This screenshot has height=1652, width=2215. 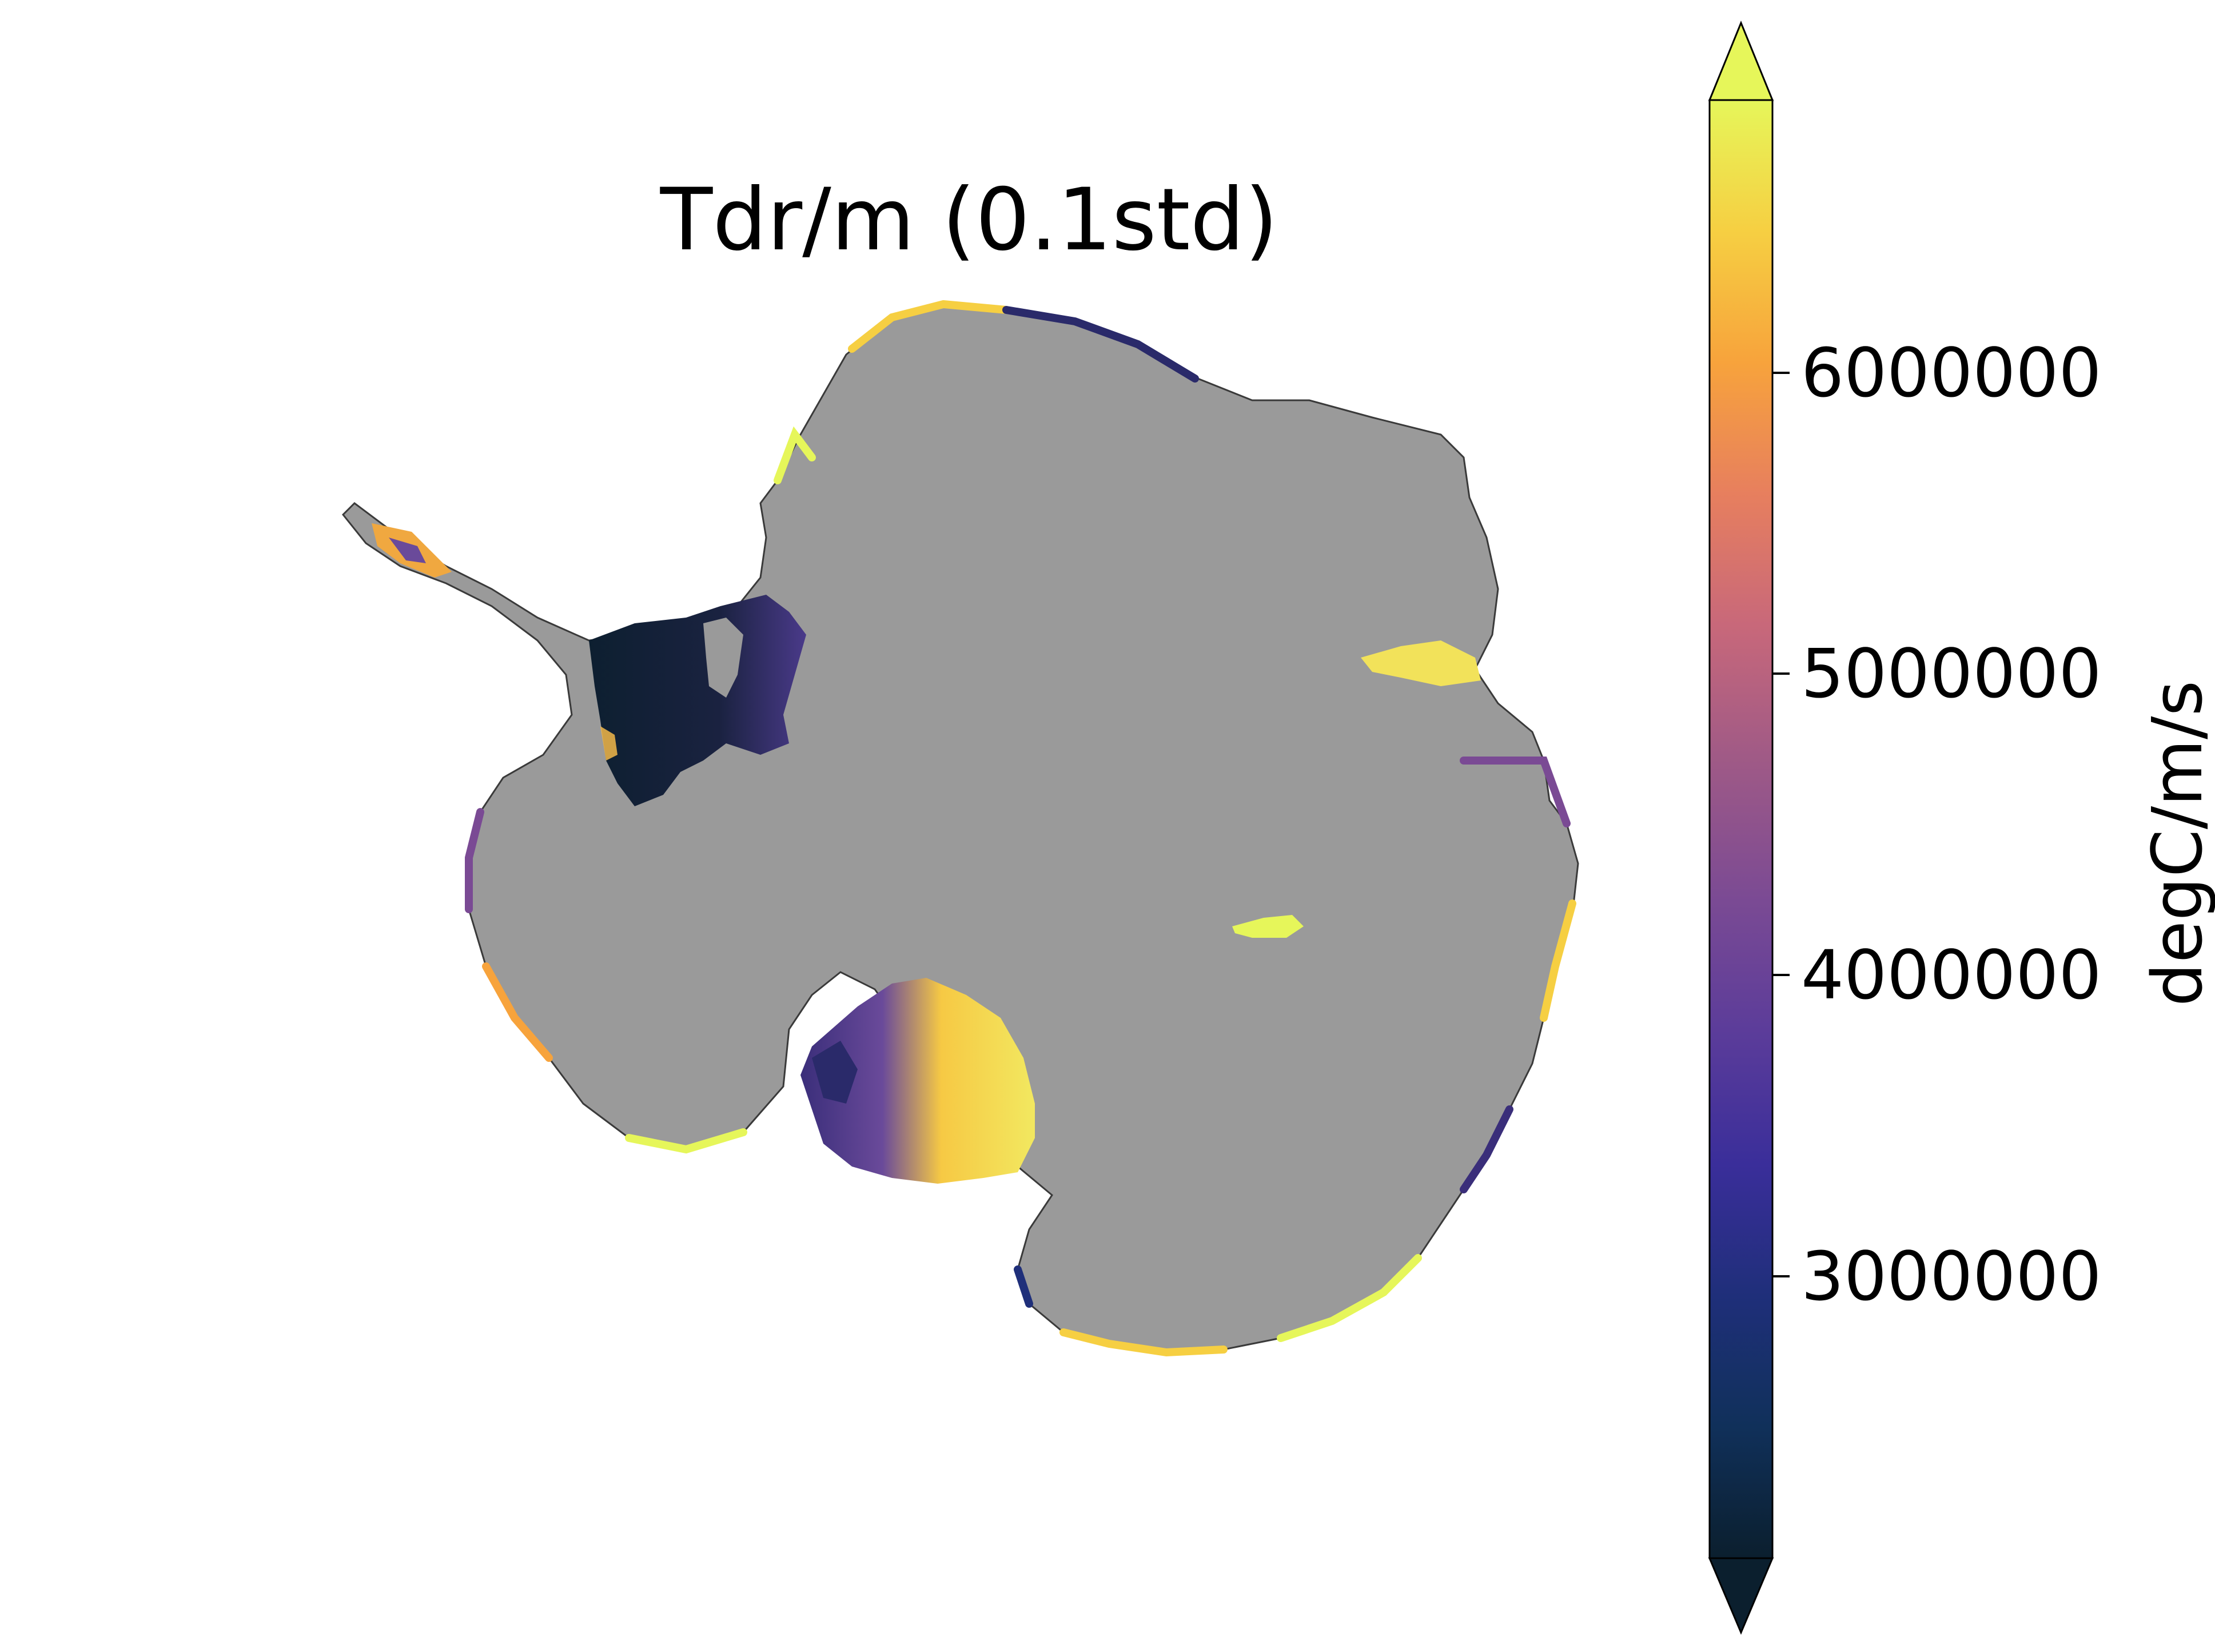 I want to click on colorbar-gradient, so click(x=1741, y=829).